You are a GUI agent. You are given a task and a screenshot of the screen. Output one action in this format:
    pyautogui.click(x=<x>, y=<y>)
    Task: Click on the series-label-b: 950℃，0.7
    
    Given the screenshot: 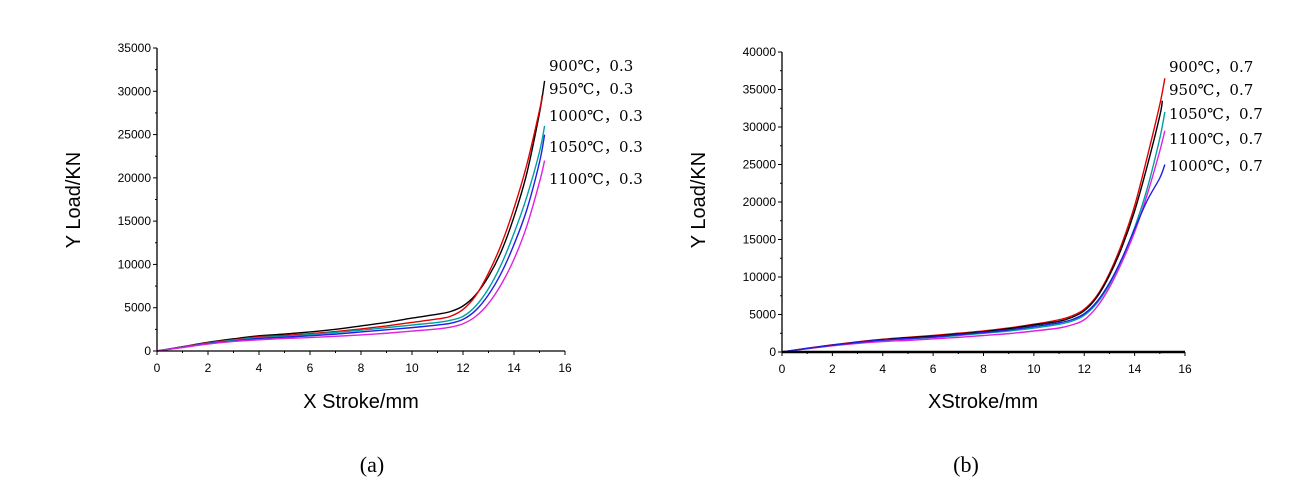 What is the action you would take?
    pyautogui.click(x=1211, y=90)
    